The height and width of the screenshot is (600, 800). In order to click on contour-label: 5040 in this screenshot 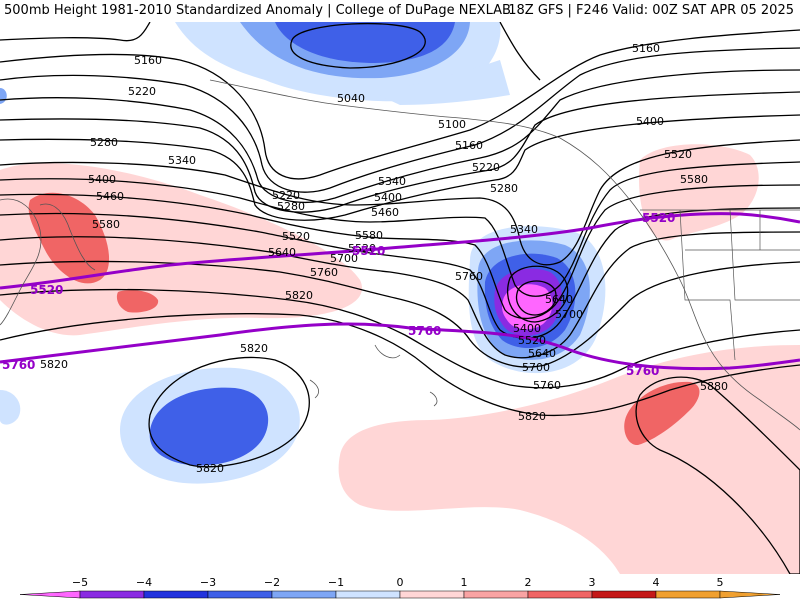, I will do `click(351, 98)`.